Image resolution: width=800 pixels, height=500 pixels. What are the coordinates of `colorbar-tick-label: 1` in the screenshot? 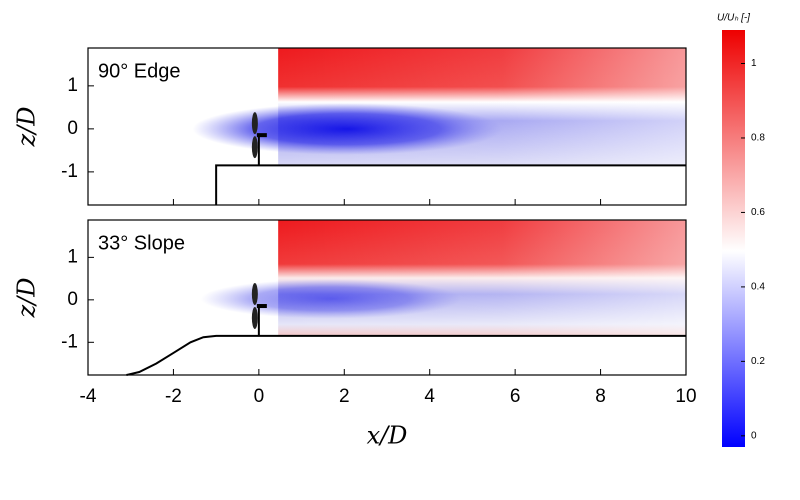 It's located at (754, 63).